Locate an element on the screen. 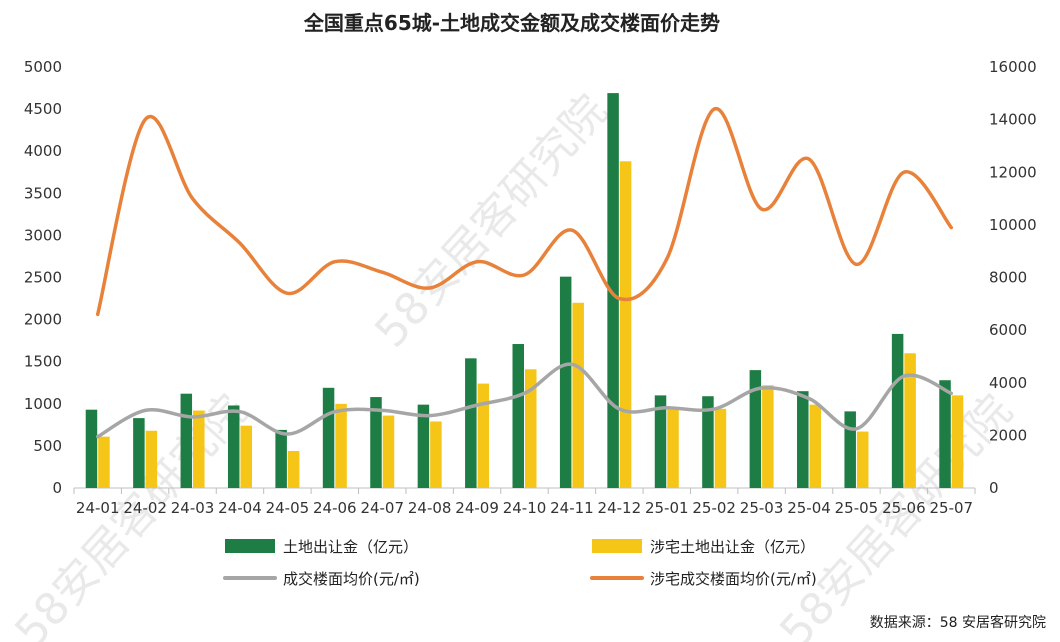 This screenshot has width=1060, height=642. y-left-tick-label: 1000 is located at coordinates (43, 404).